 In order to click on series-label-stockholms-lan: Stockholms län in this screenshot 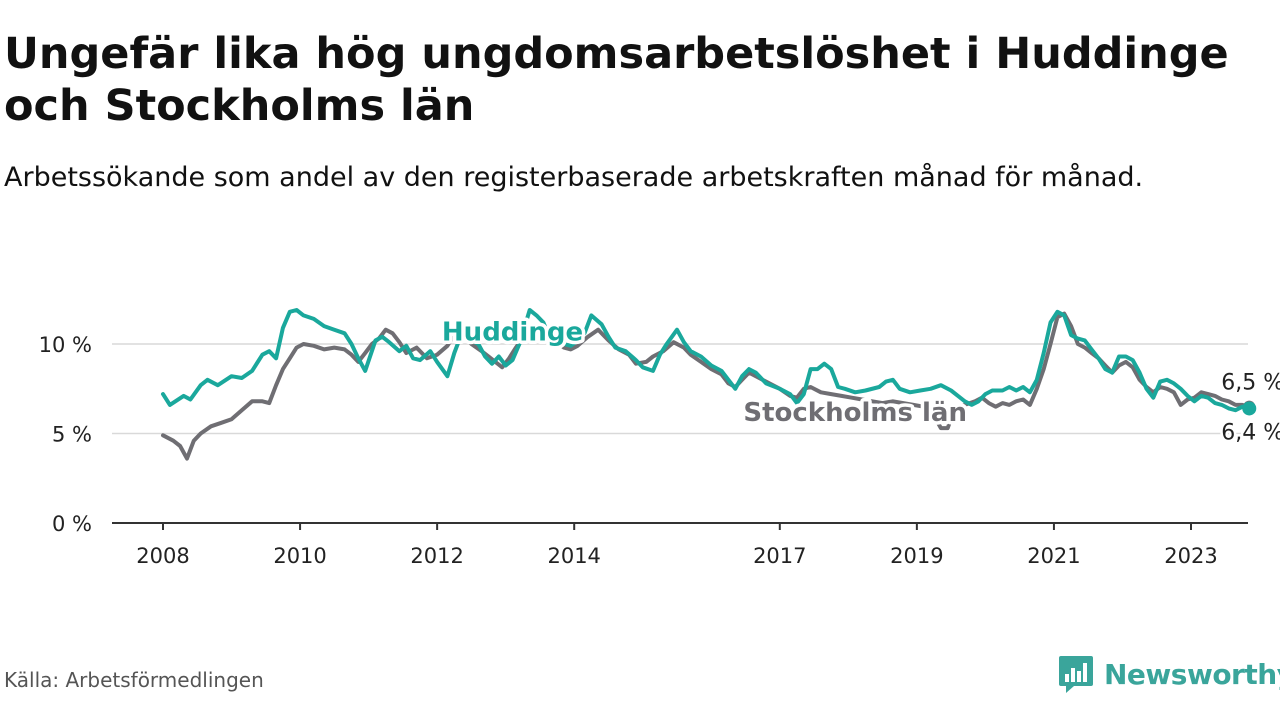, I will do `click(855, 413)`.